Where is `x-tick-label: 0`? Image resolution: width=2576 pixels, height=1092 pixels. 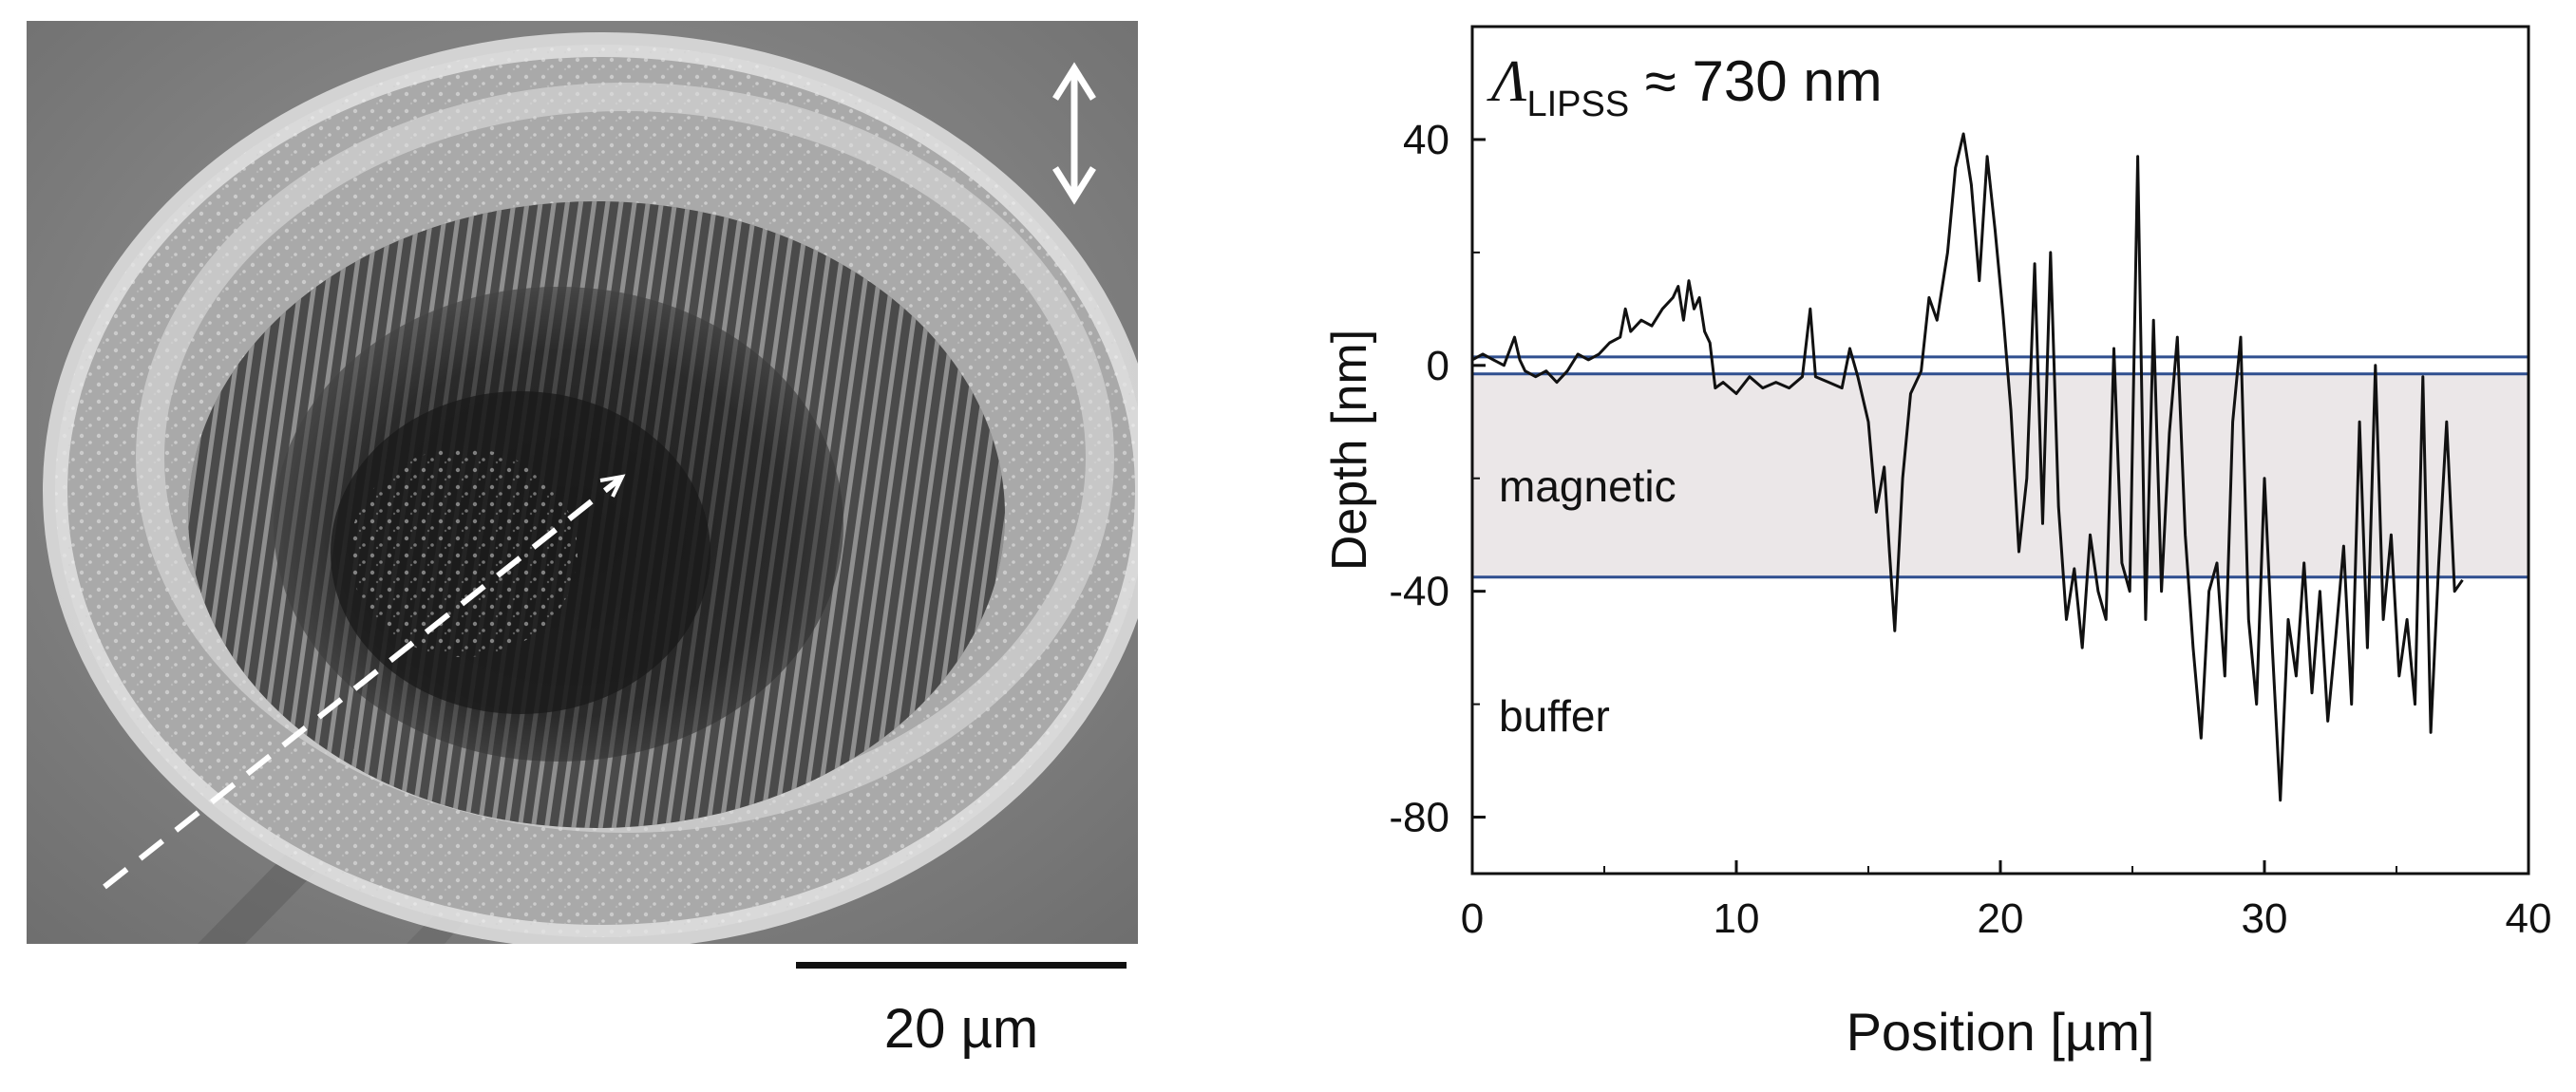
x-tick-label: 0 is located at coordinates (1472, 919).